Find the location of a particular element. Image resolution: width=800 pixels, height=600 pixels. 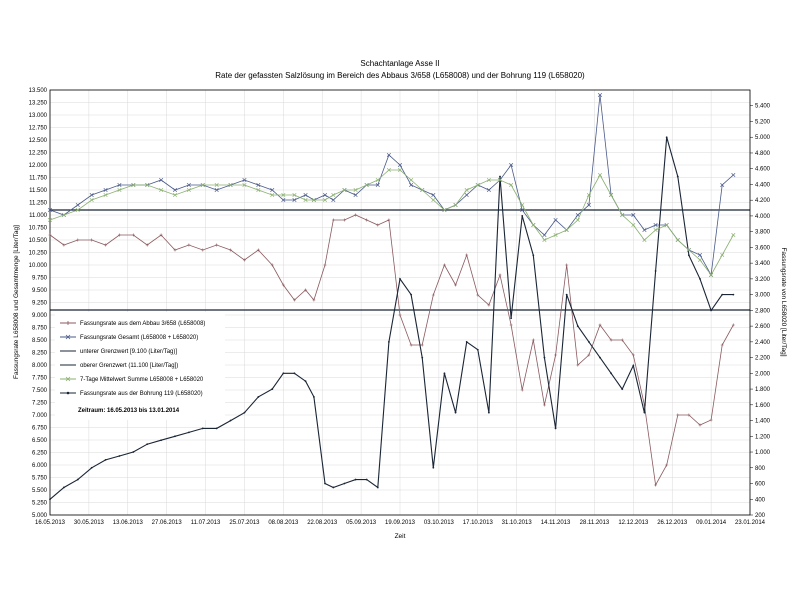

right-axis-label: Fassungsrate von L658020 [Liter/Tag] is located at coordinates (783, 301).